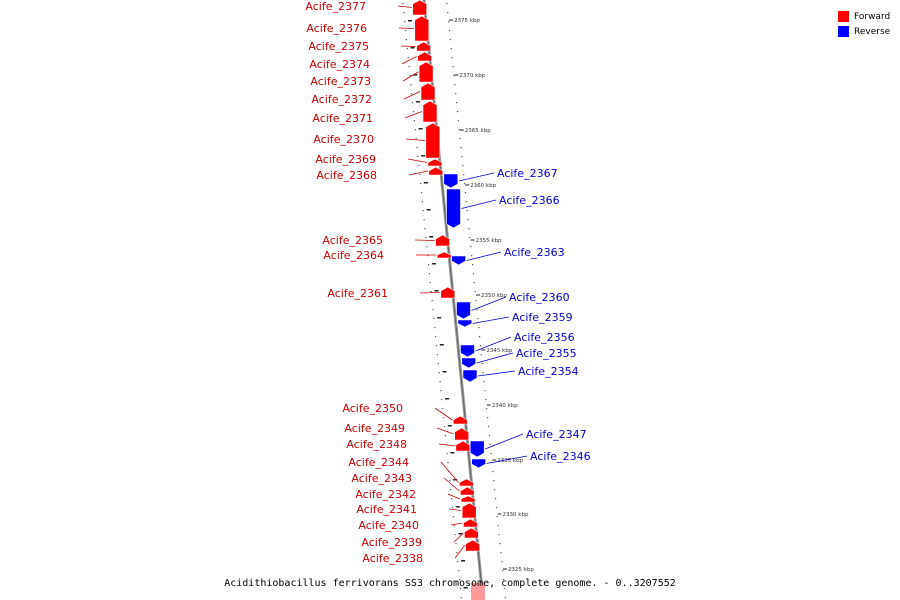 Image resolution: width=900 pixels, height=600 pixels. I want to click on forward-gene-label: Acife_2361, so click(357, 293).